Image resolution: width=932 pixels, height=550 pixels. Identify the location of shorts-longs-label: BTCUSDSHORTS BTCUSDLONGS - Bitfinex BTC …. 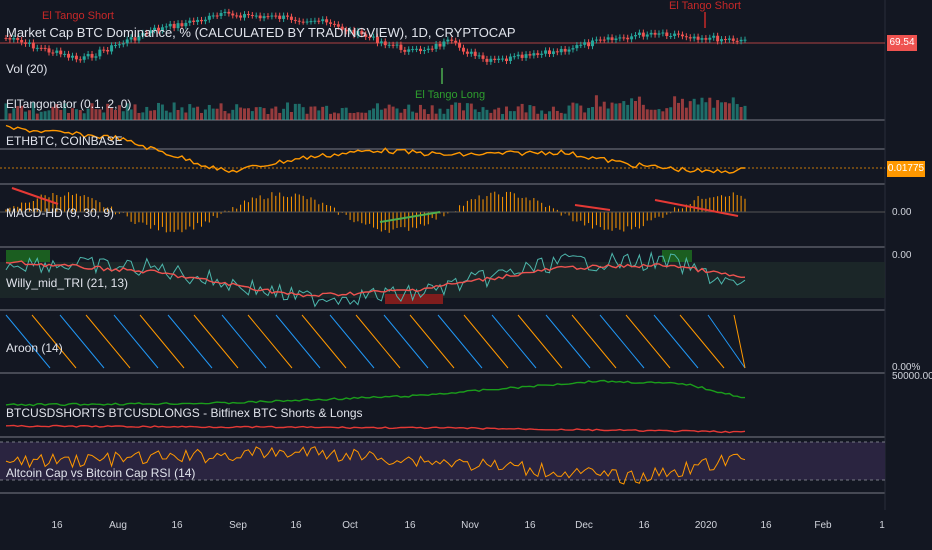
(184, 413).